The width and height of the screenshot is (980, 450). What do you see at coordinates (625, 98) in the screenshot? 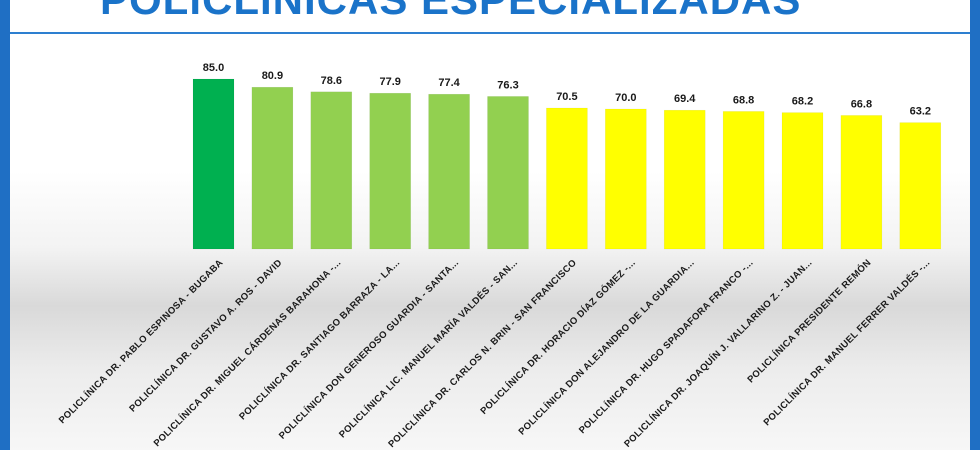
I see `data-label-8: 70.0` at bounding box center [625, 98].